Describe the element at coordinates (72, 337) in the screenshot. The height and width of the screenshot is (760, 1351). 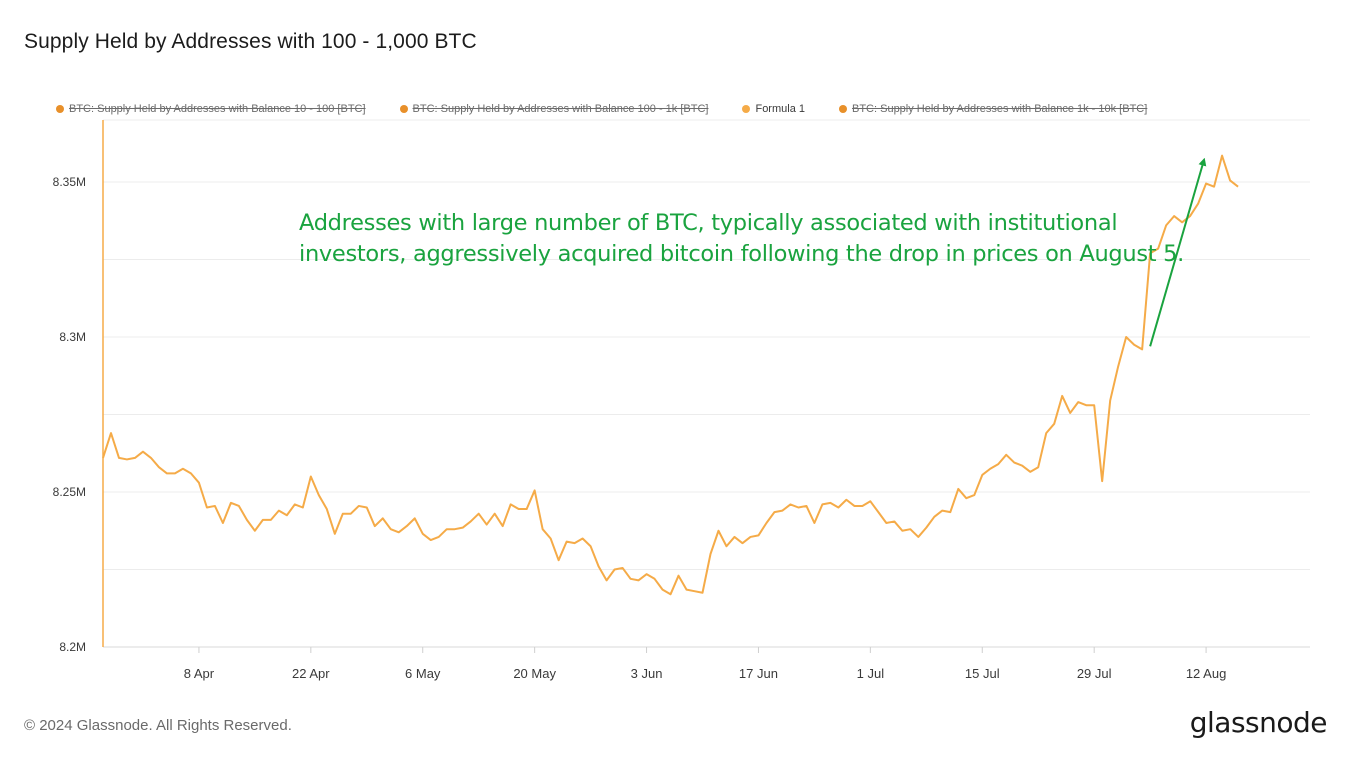
I see `y-tick-label: 8.3M` at that location.